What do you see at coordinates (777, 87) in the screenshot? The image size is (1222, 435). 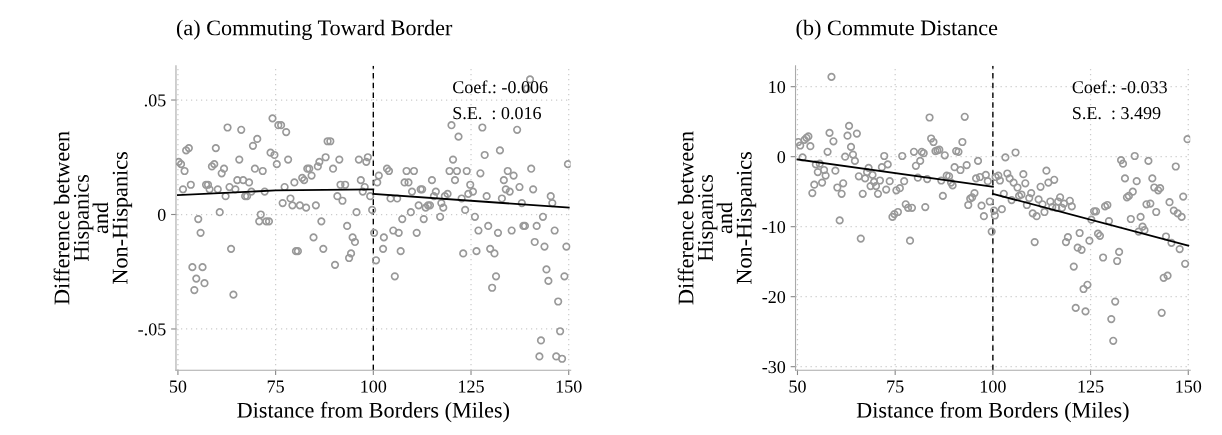 I see `y-tick-label: 10` at bounding box center [777, 87].